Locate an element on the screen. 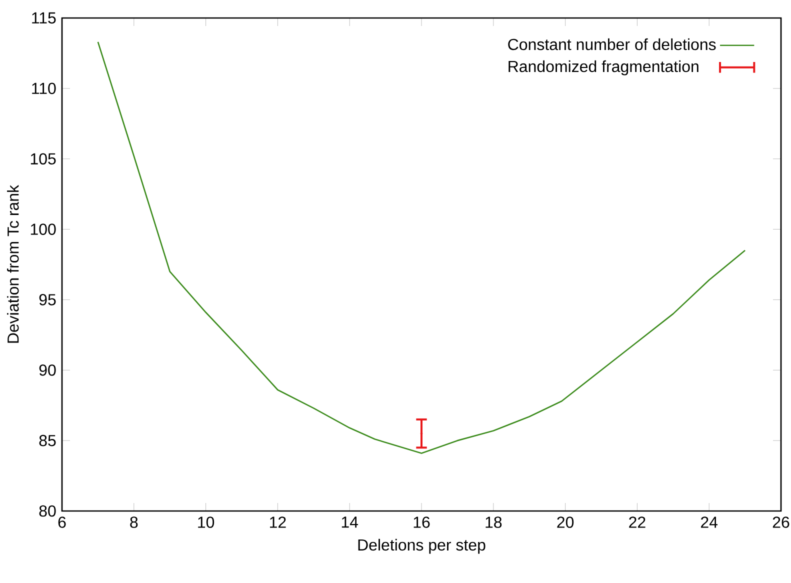 This screenshot has width=791, height=583. y-tick-label: 85 is located at coordinates (47, 440).